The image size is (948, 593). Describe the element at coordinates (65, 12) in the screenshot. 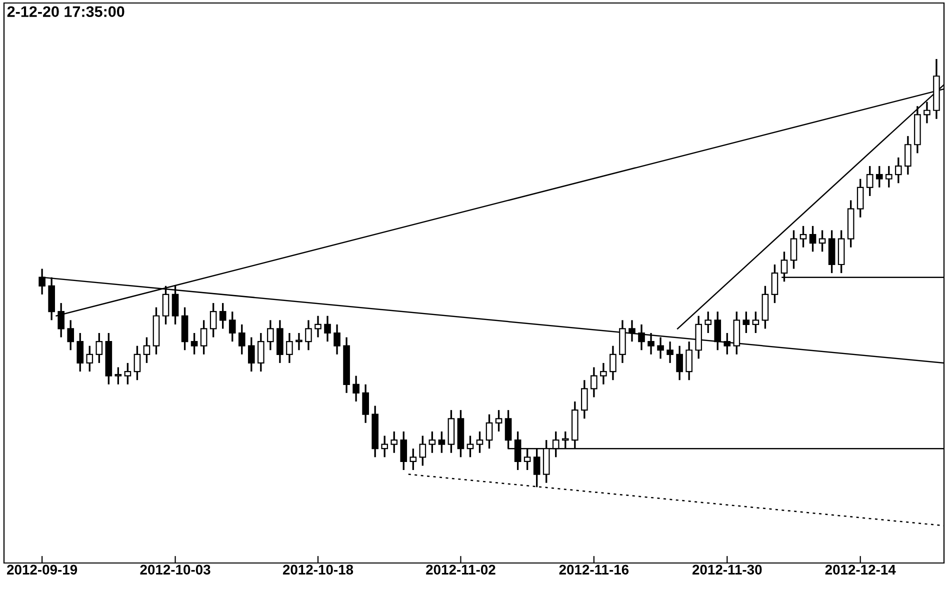

I see `chart-title: 2-12-20 17:35:00` at that location.